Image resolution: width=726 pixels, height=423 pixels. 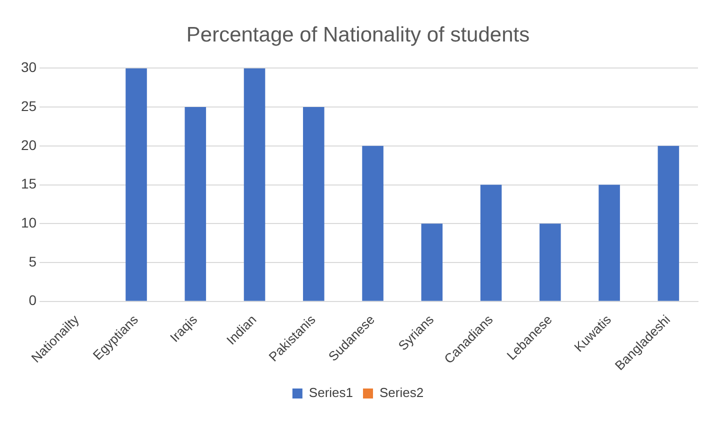 What do you see at coordinates (32, 261) in the screenshot?
I see `y-tick-label: 5` at bounding box center [32, 261].